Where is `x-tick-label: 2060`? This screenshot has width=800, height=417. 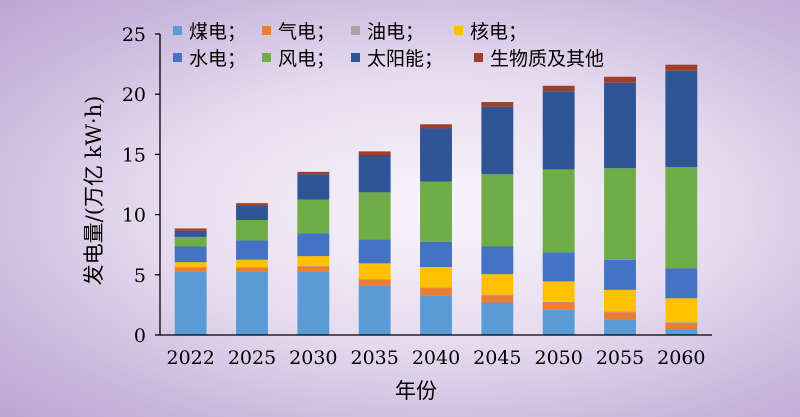 x-tick-label: 2060 is located at coordinates (681, 358).